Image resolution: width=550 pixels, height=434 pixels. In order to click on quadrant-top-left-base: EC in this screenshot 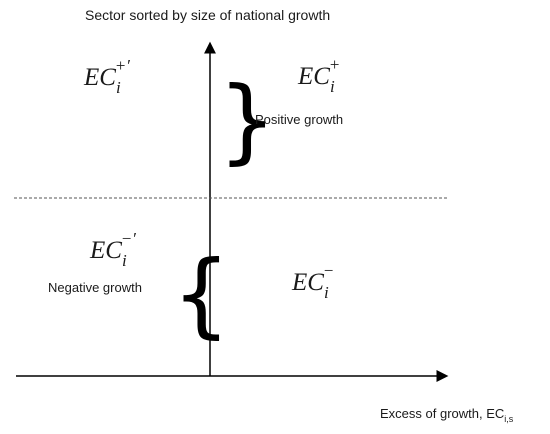, I will do `click(99, 77)`.